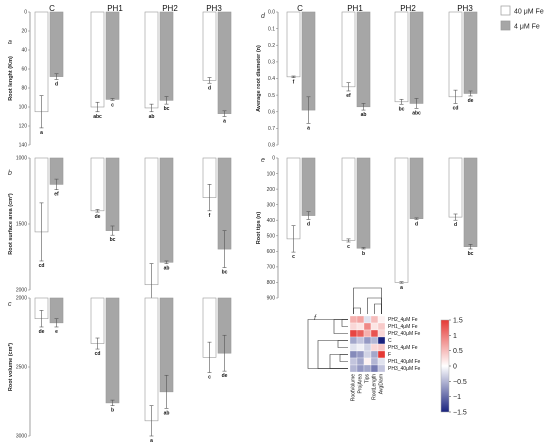  I want to click on heatmap-column-label: Tips, so click(368, 379).